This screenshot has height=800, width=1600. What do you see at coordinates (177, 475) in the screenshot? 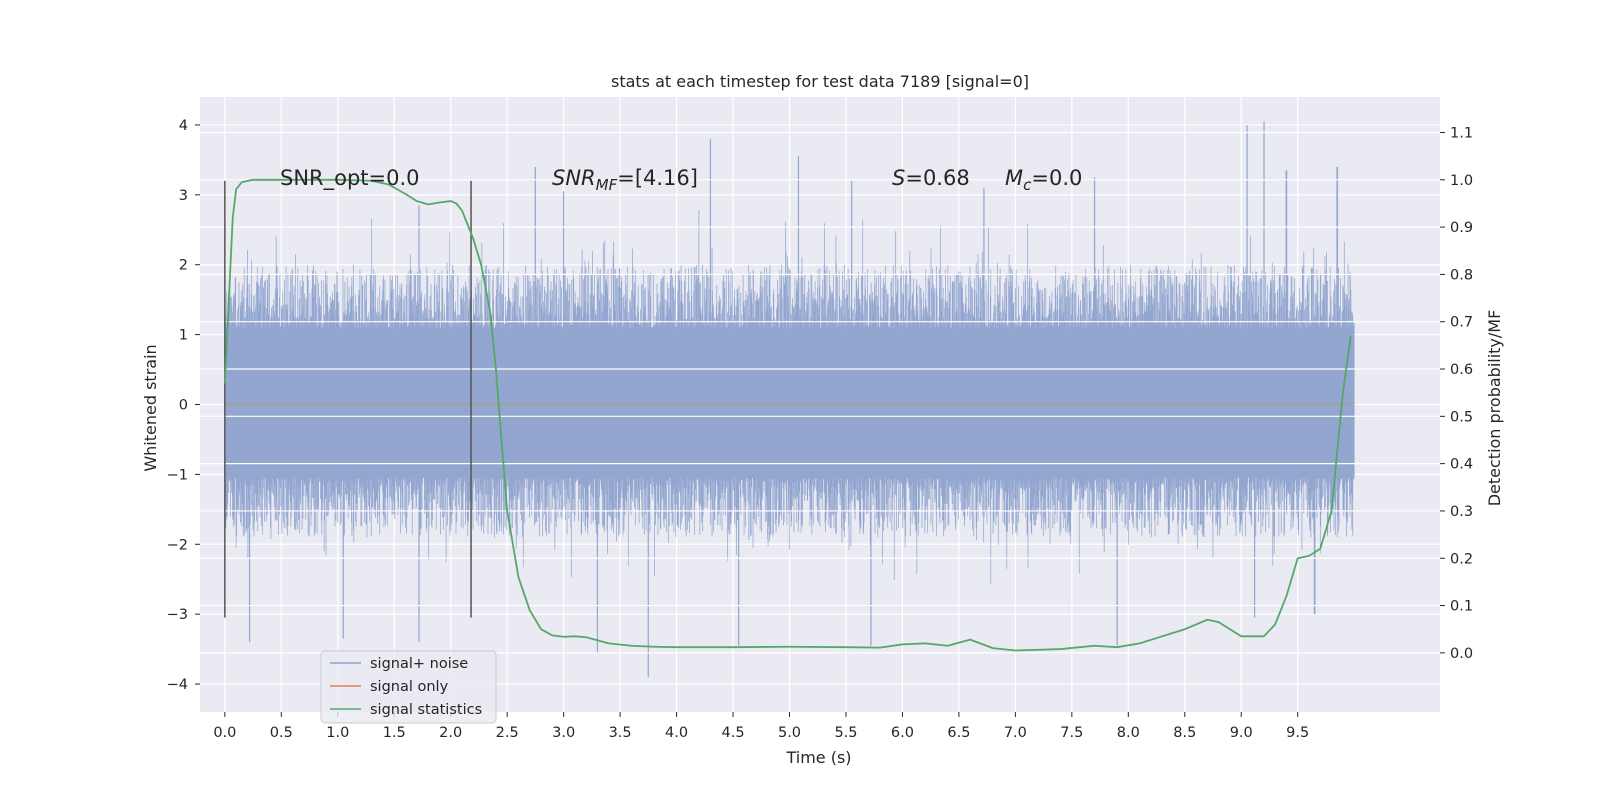
I see `y-tick-label: −1` at bounding box center [177, 475].